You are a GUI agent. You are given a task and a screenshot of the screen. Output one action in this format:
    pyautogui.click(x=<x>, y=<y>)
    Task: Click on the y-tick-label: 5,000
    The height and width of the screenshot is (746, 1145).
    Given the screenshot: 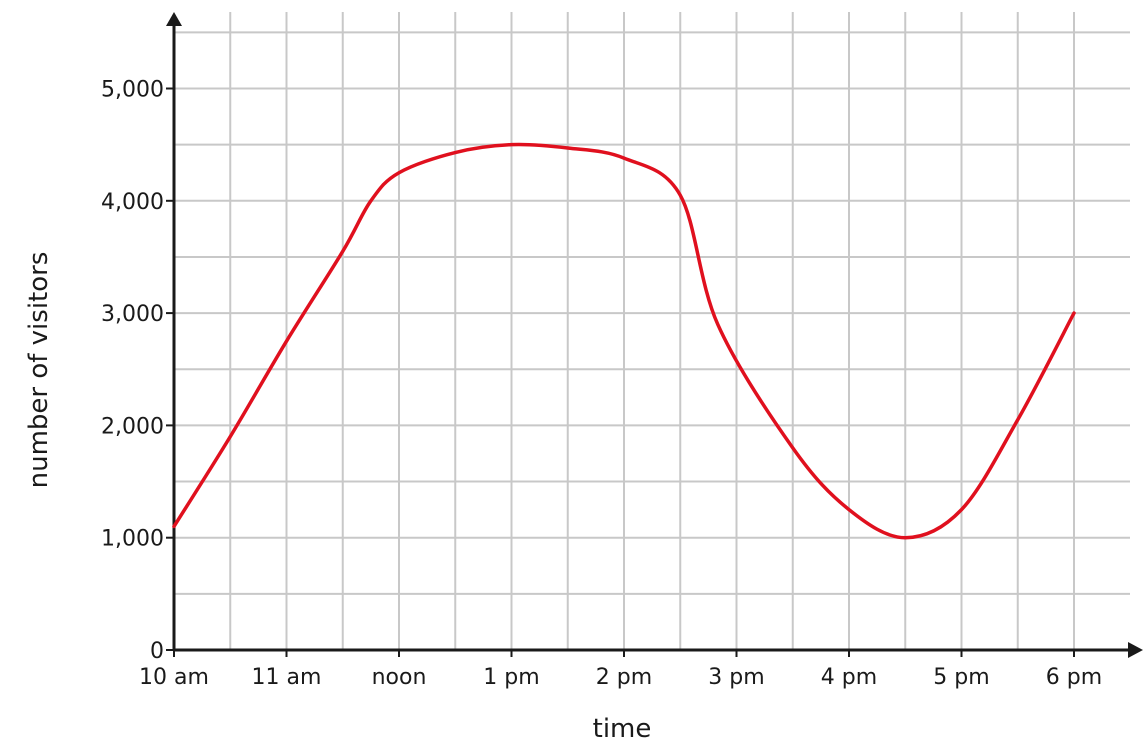 What is the action you would take?
    pyautogui.click(x=132, y=90)
    